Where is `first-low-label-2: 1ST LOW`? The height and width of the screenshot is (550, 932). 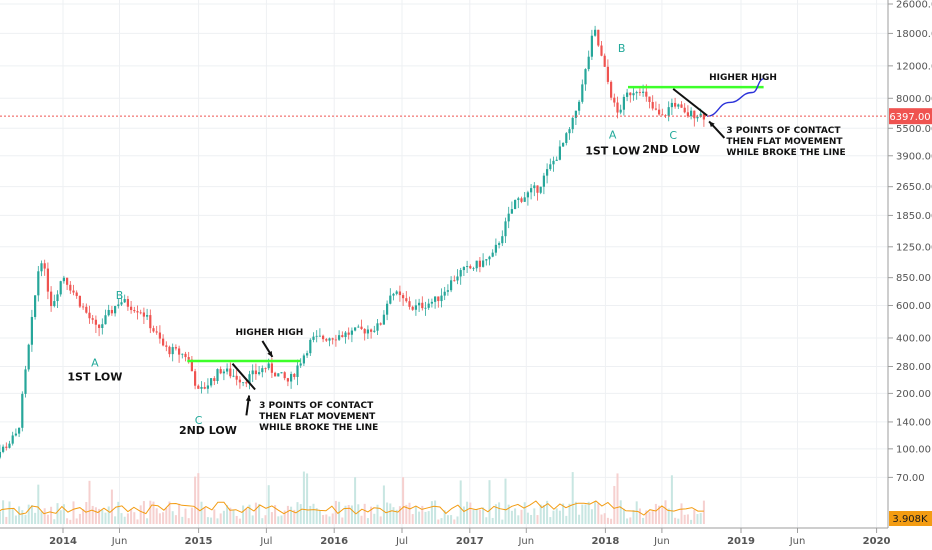
first-low-label-2: 1ST LOW is located at coordinates (612, 150).